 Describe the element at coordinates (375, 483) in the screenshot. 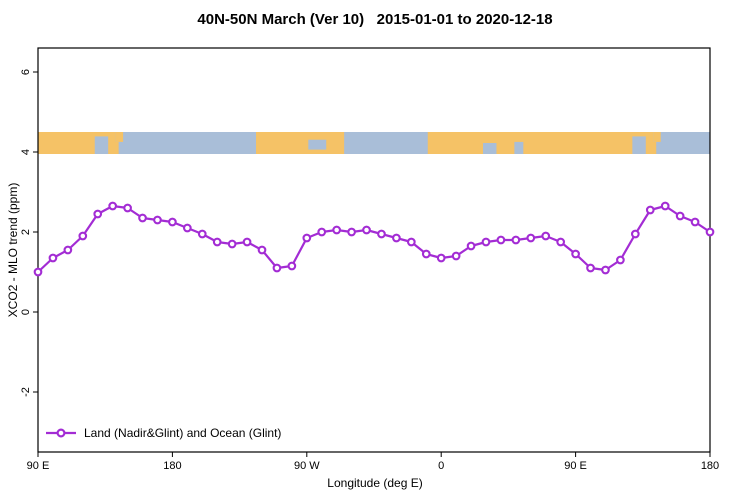

I see `x-axis-label: Longitude (deg E)` at that location.